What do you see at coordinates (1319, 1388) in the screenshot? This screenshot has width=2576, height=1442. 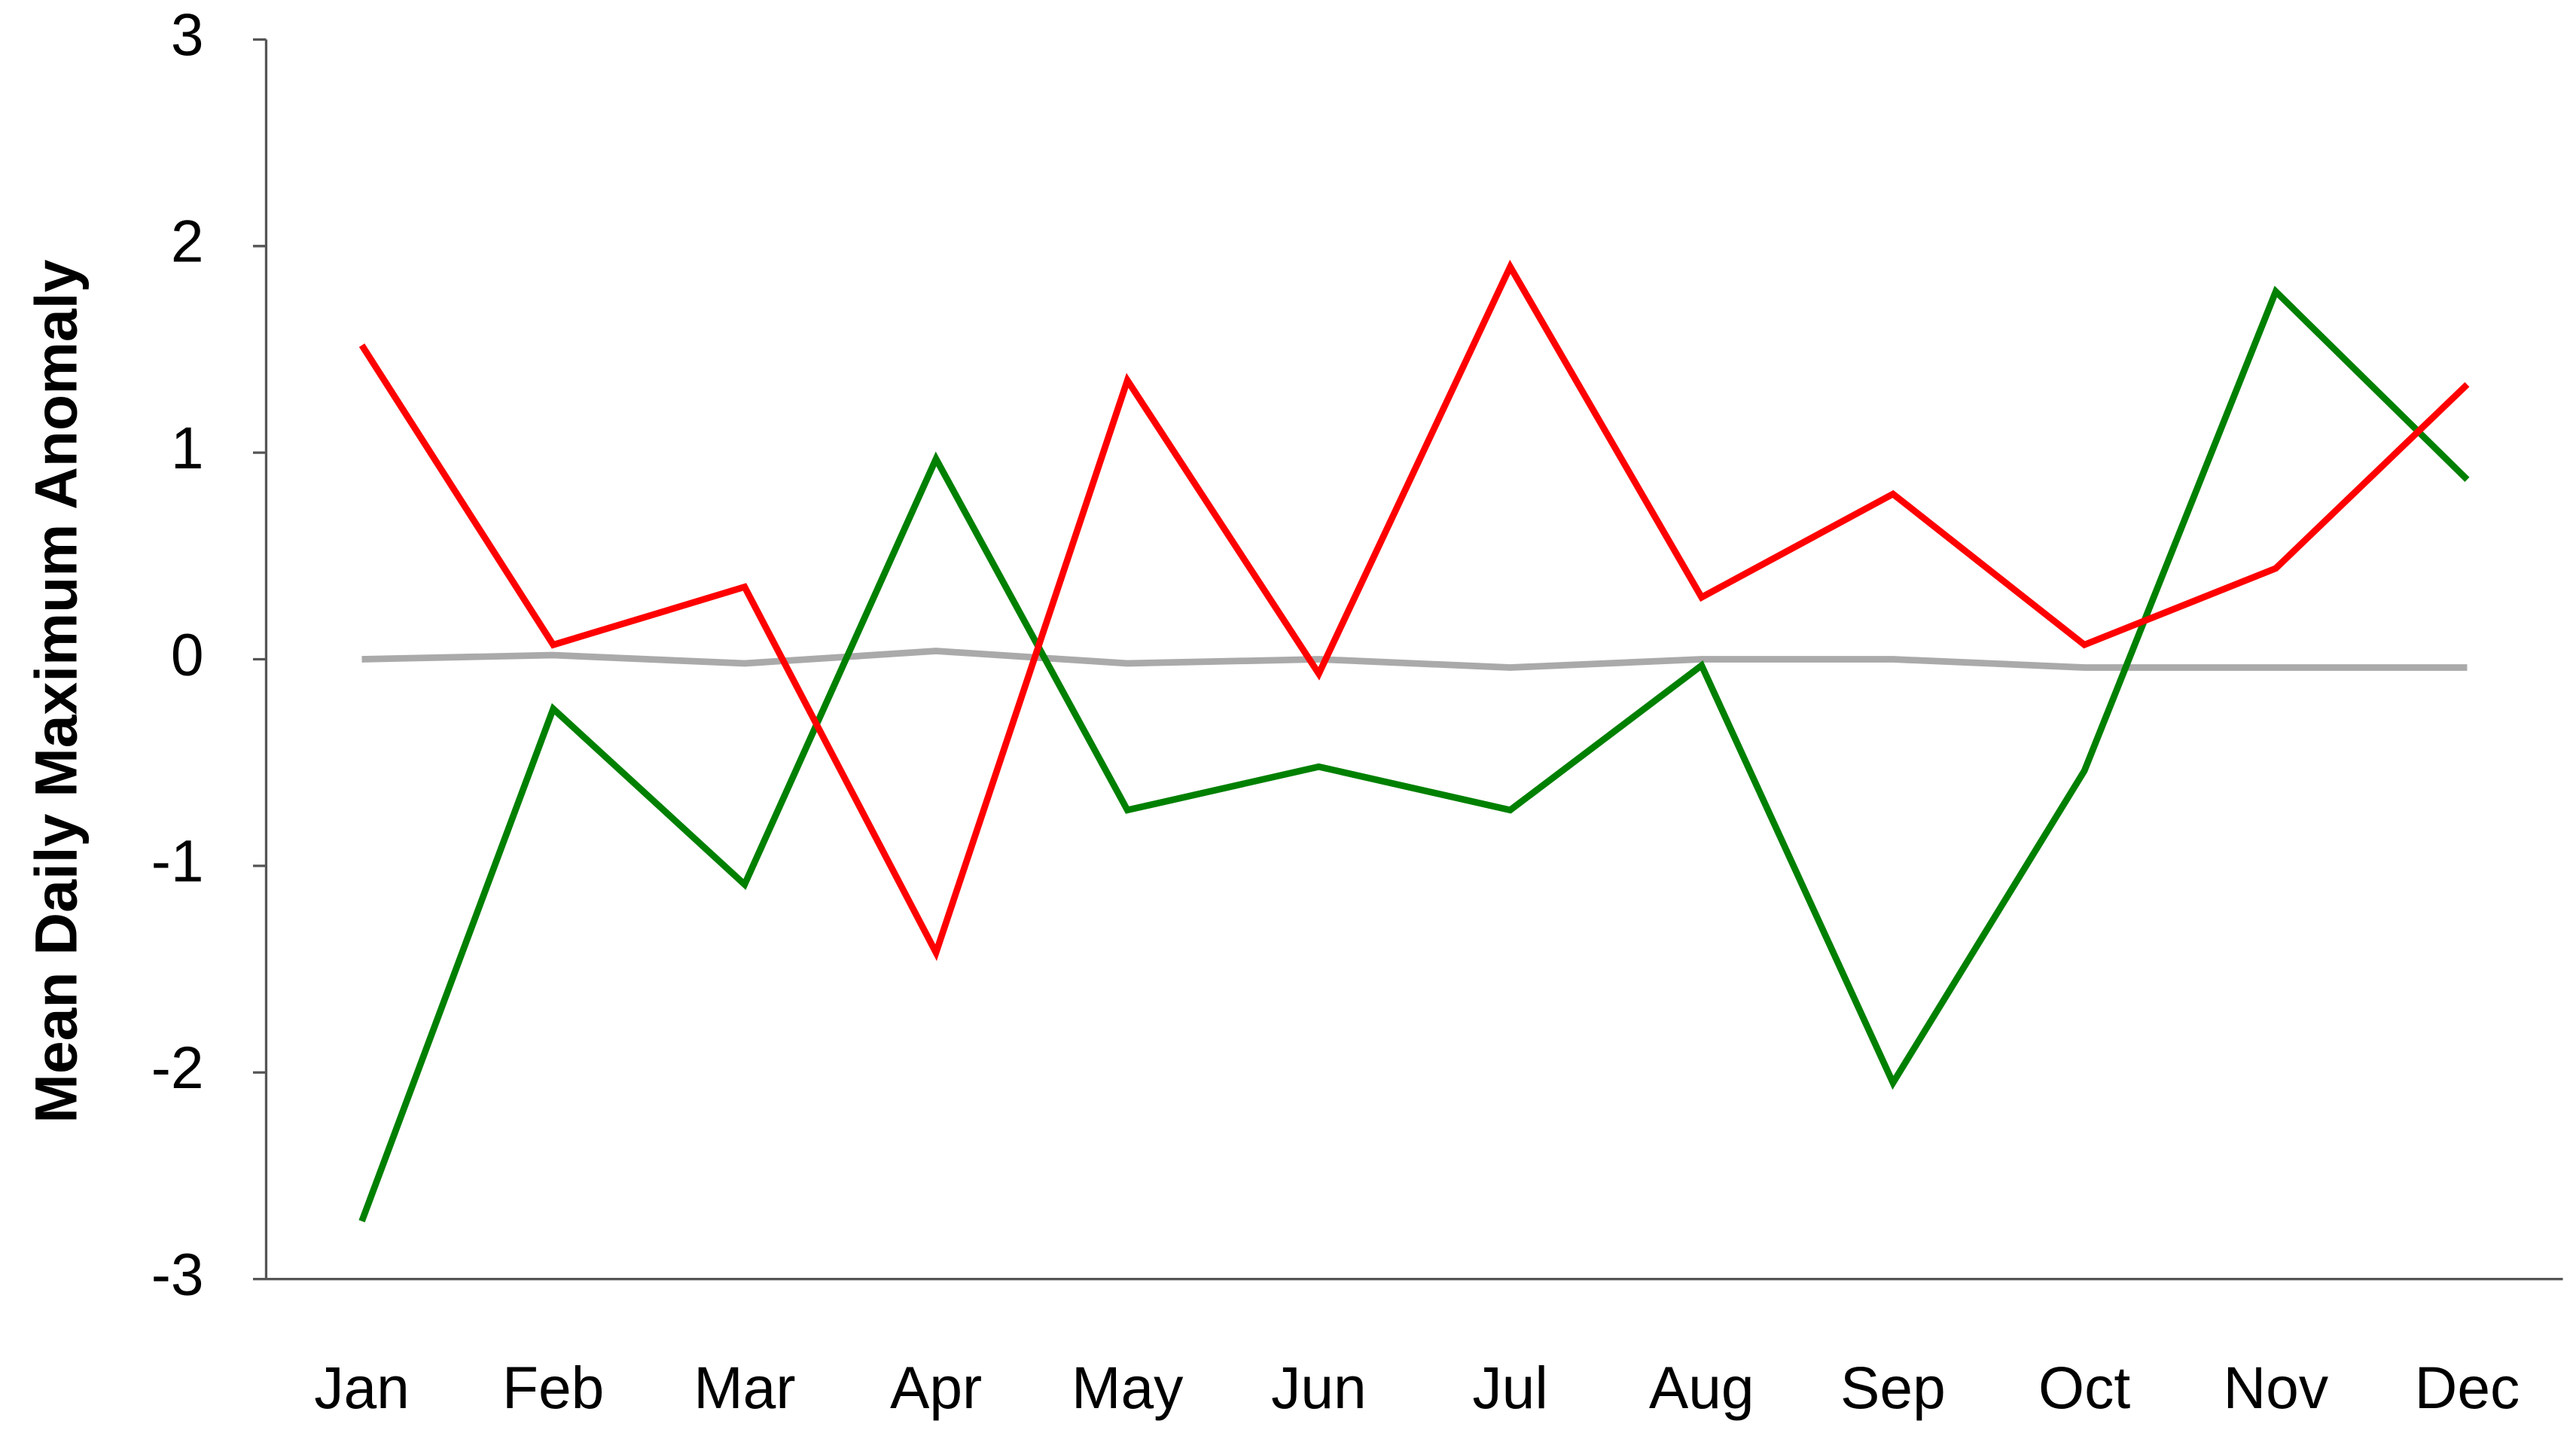 I see `x-tick-label: Jun` at bounding box center [1319, 1388].